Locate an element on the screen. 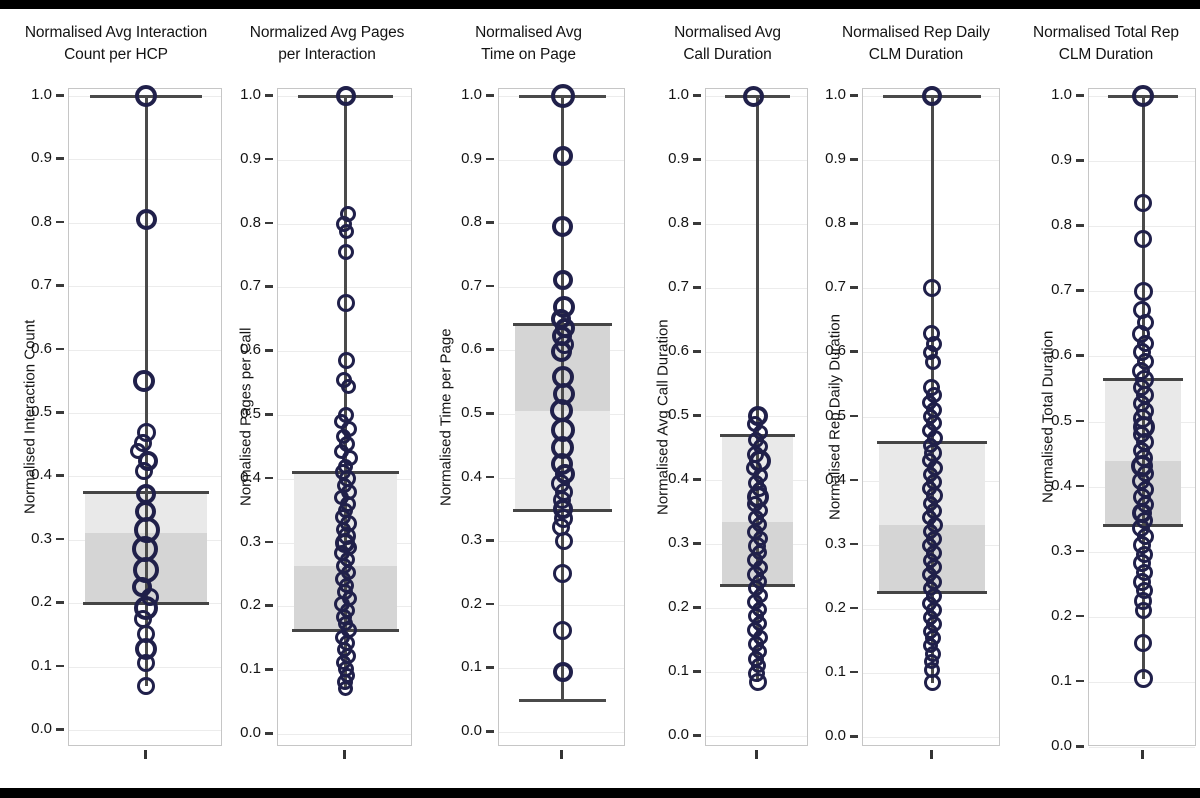  y-tick-label: 0.5 is located at coordinates (678, 414).